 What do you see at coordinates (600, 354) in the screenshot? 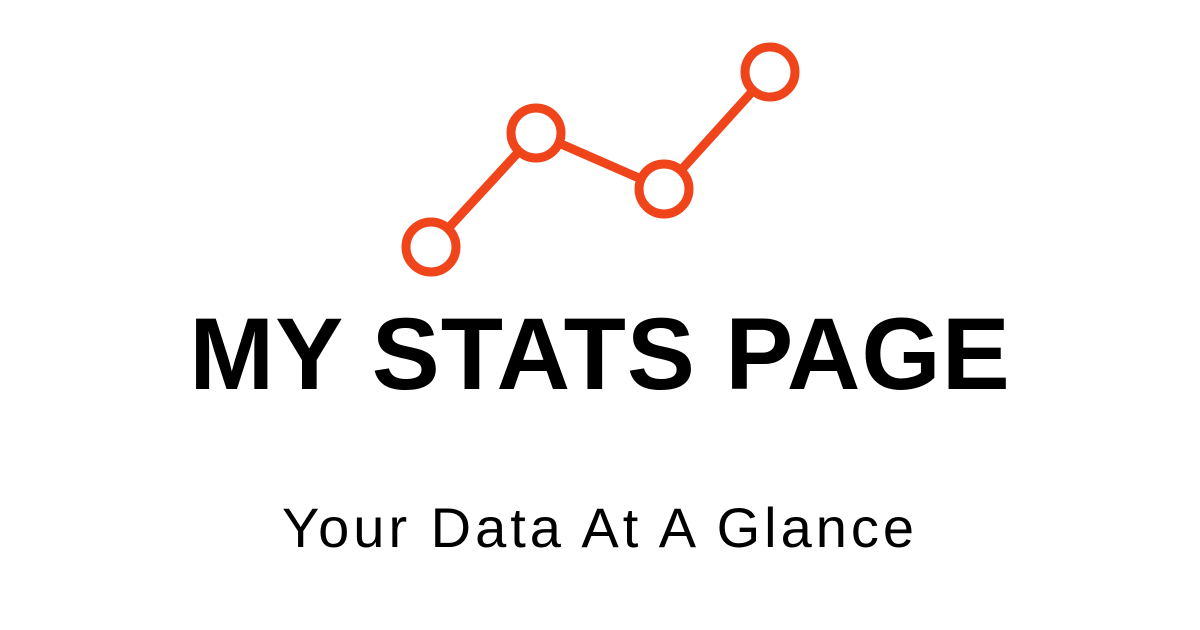
I see `page-title: MY STATS PAGE` at bounding box center [600, 354].